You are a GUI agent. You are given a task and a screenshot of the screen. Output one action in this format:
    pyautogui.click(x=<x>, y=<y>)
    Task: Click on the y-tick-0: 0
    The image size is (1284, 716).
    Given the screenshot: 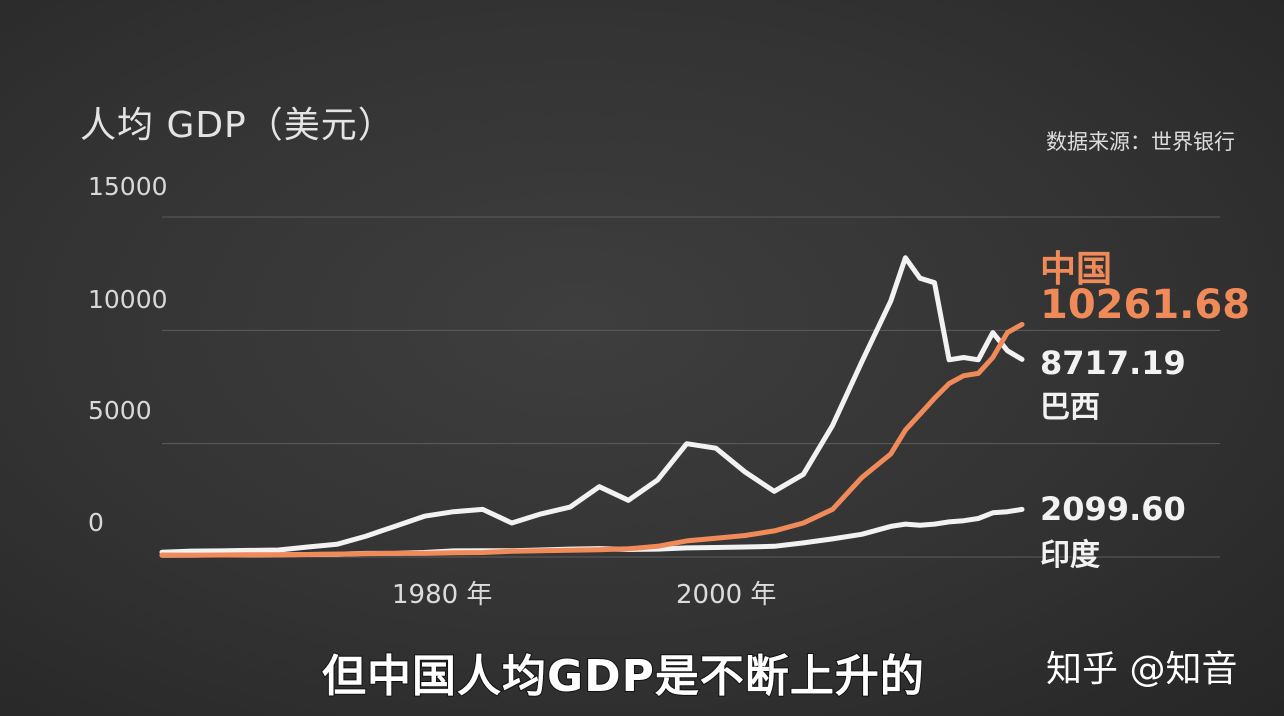 What is the action you would take?
    pyautogui.click(x=96, y=522)
    